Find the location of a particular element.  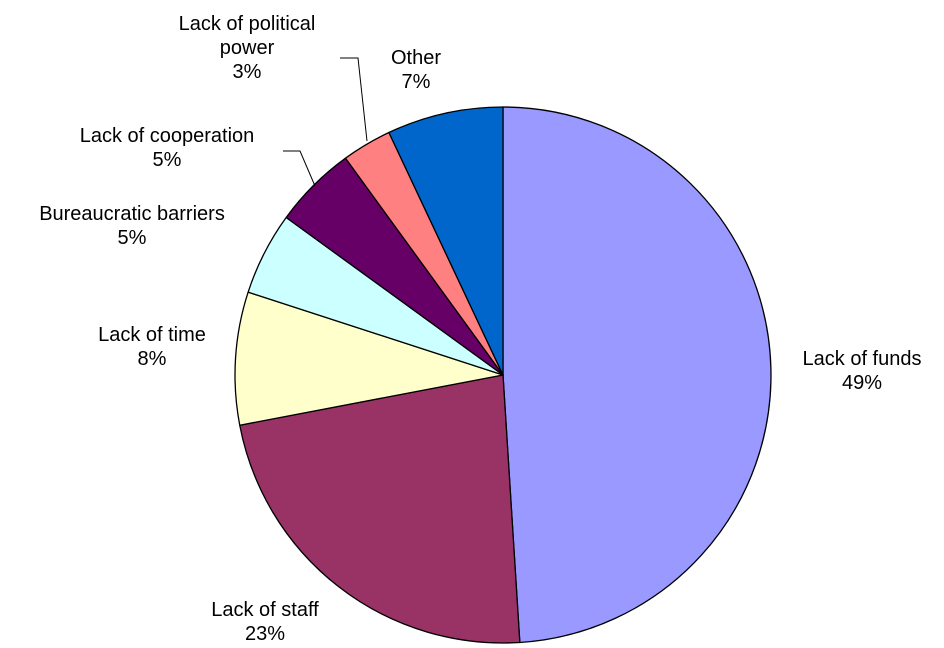

slice-value-label: 23% is located at coordinates (265, 634).